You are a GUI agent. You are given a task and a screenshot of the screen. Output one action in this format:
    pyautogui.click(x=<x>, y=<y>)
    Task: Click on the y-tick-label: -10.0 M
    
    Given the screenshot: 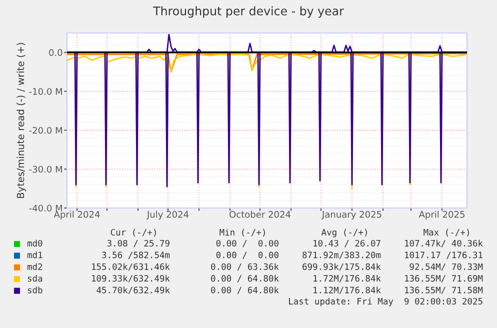 What is the action you would take?
    pyautogui.click(x=45, y=91)
    